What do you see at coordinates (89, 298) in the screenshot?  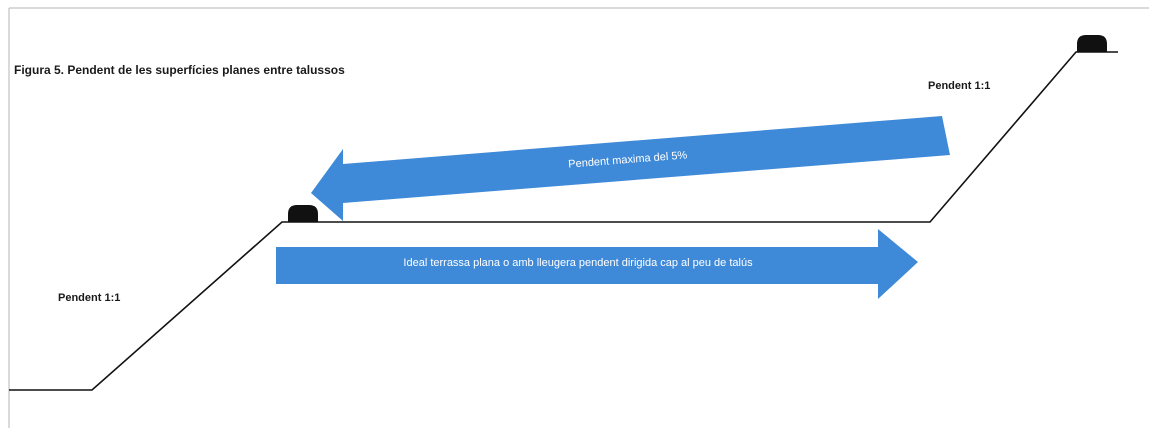 I see `slope-label-left: Pendent 1:1` at bounding box center [89, 298].